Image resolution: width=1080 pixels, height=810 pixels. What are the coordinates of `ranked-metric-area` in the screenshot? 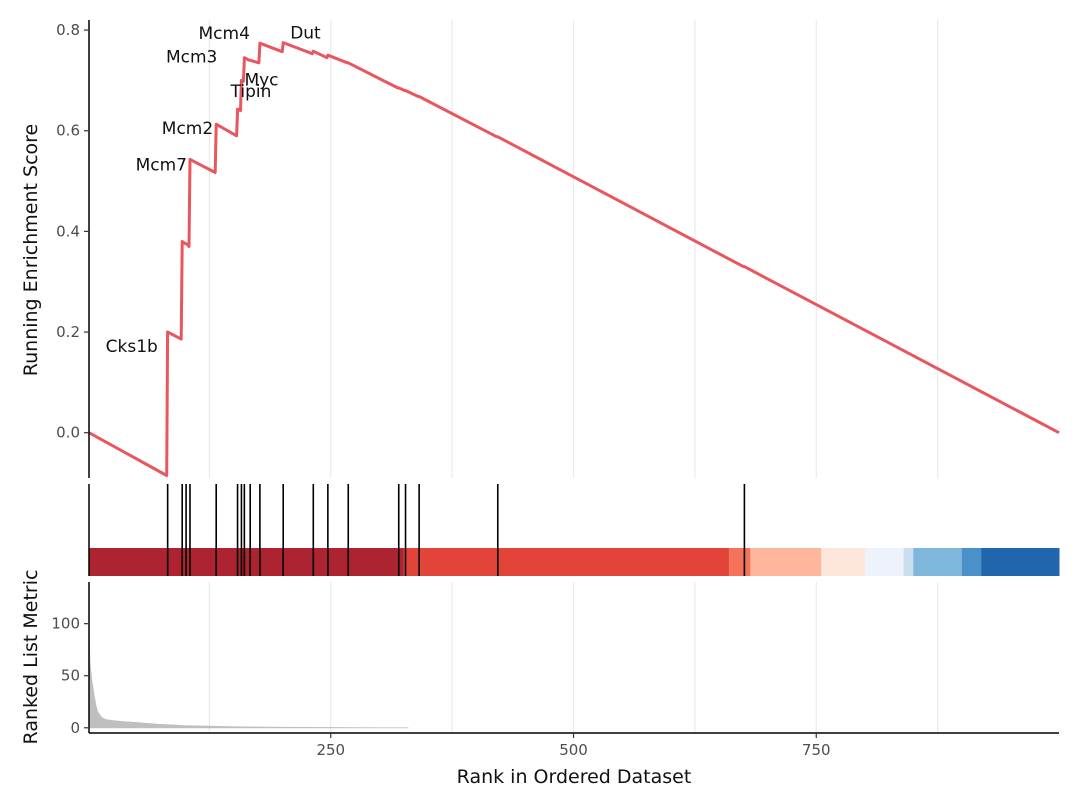 It's located at (248, 678).